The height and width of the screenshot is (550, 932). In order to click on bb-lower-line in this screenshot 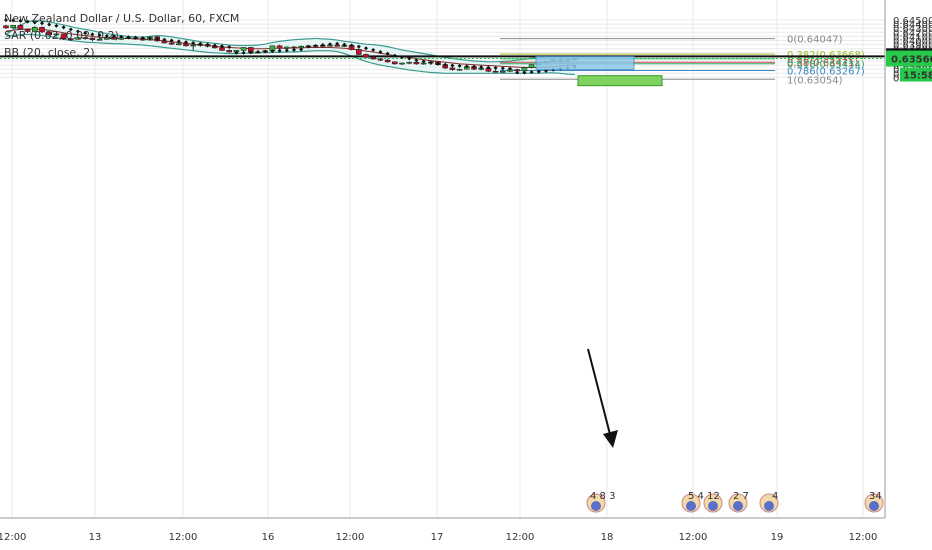, I will do `click(290, 54)`.